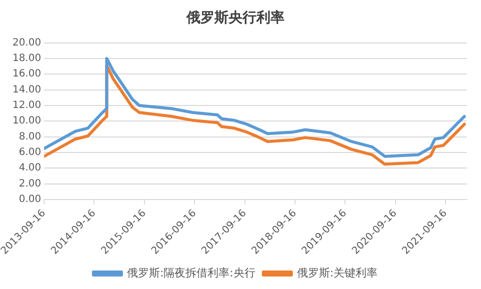  I want to click on chart-title: 俄罗斯央行利率, so click(235, 17).